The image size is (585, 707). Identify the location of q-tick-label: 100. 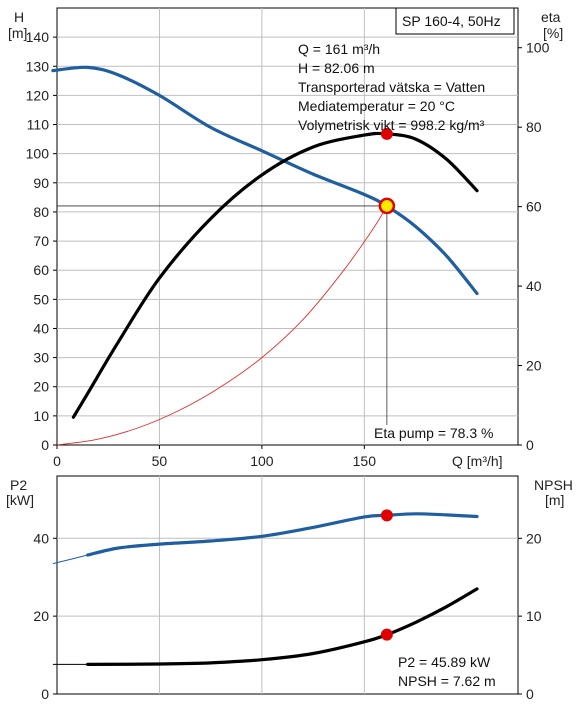
(262, 461).